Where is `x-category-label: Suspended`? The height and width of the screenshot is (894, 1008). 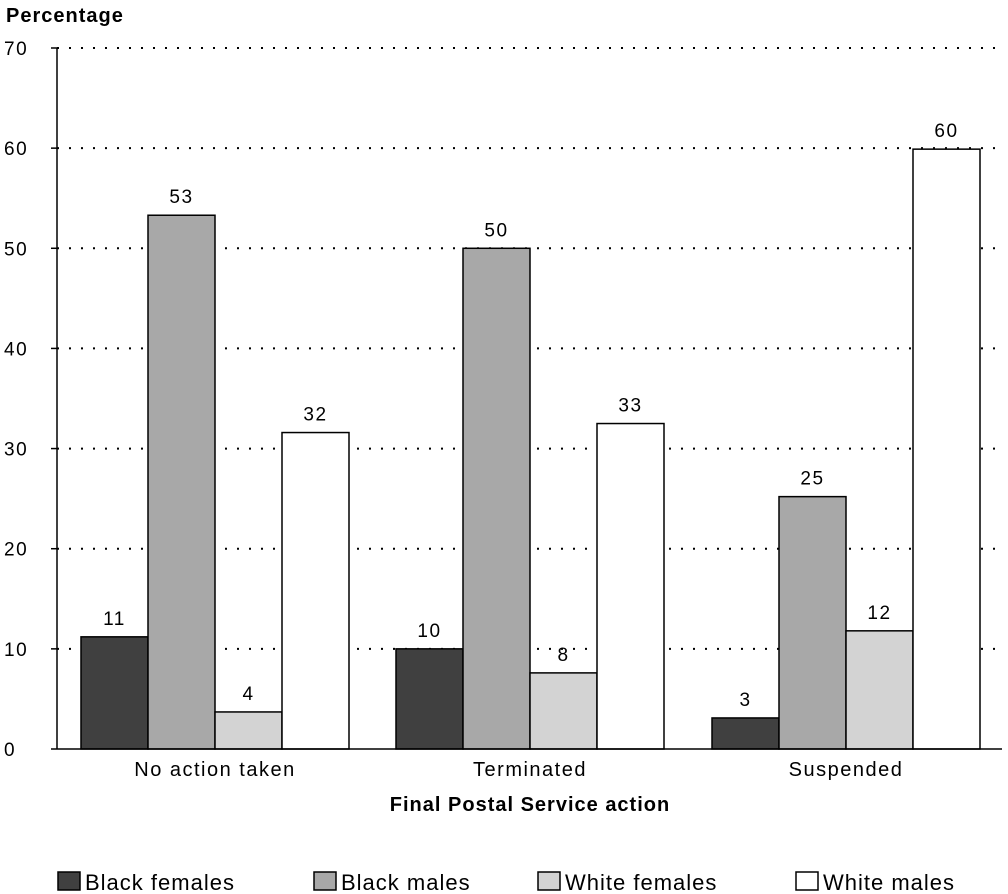 x-category-label: Suspended is located at coordinates (846, 770).